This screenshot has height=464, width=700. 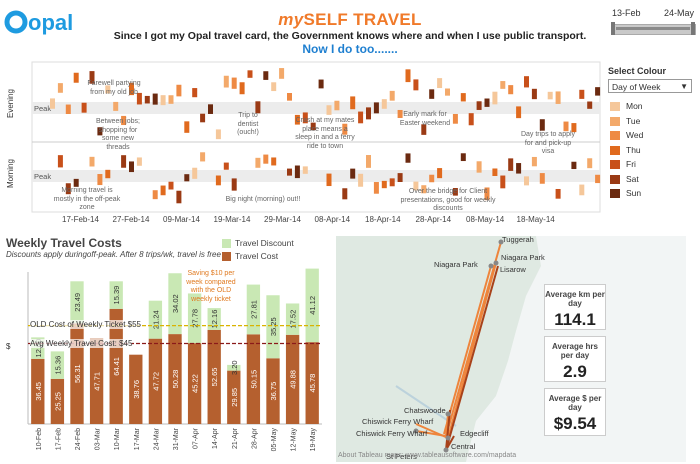 What do you see at coordinates (693, 28) in the screenshot?
I see `slider-end-handle` at bounding box center [693, 28].